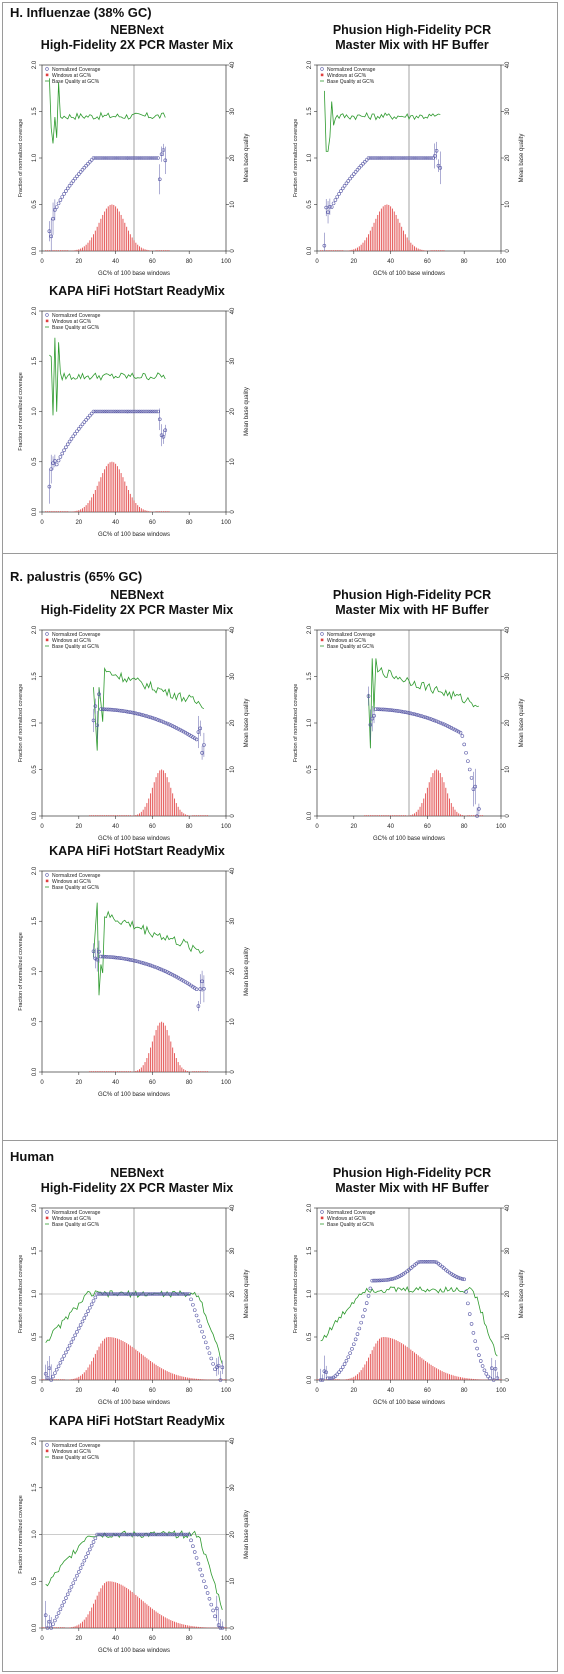  Describe the element at coordinates (76, 1446) in the screenshot. I see `legend-label: Normalized Coverage` at that location.